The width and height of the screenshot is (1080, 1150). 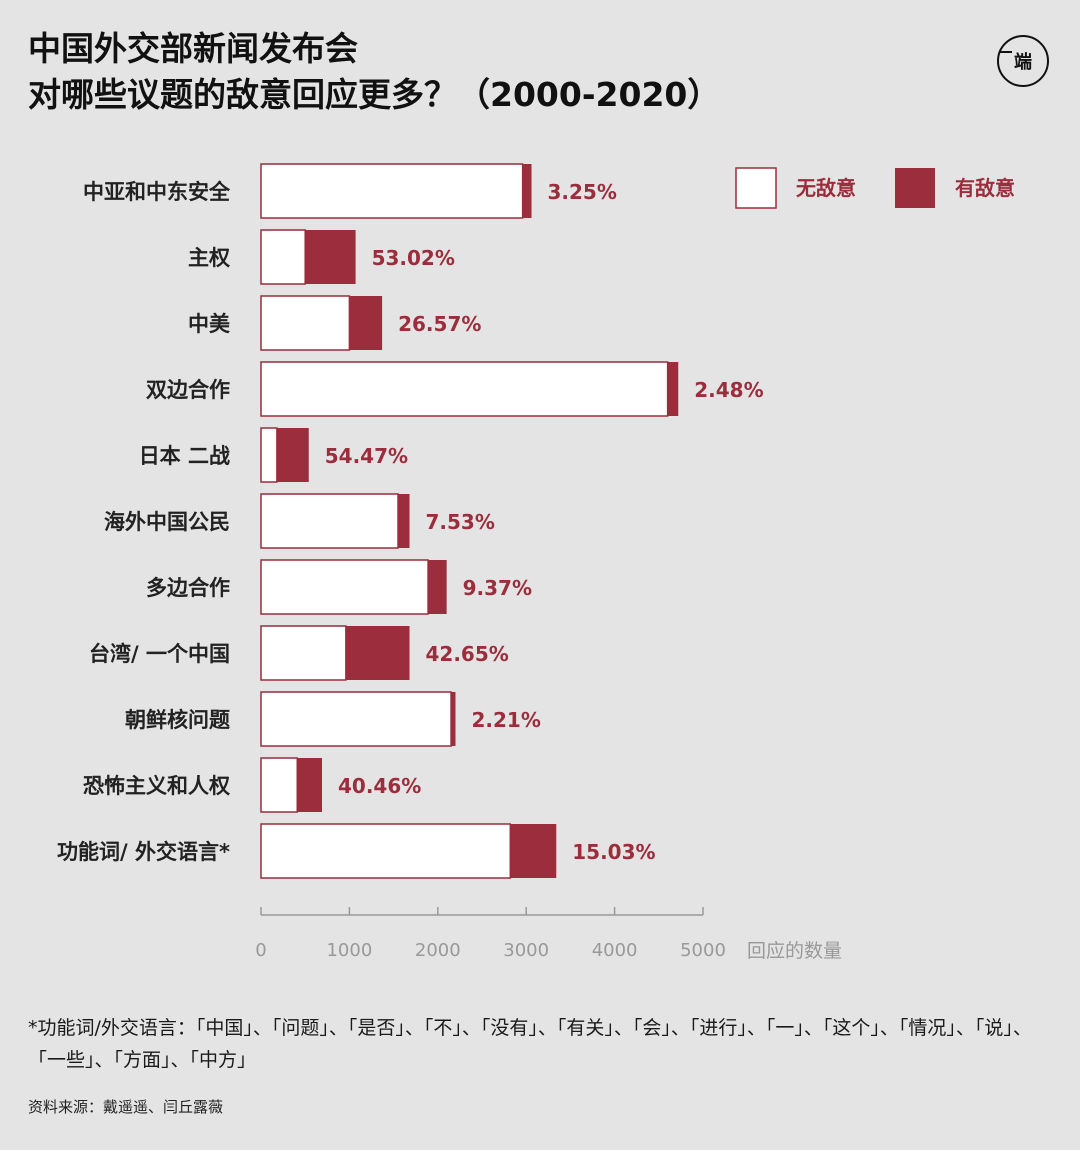 What do you see at coordinates (826, 188) in the screenshot?
I see `legend-label-non-hostile: 无敌意` at bounding box center [826, 188].